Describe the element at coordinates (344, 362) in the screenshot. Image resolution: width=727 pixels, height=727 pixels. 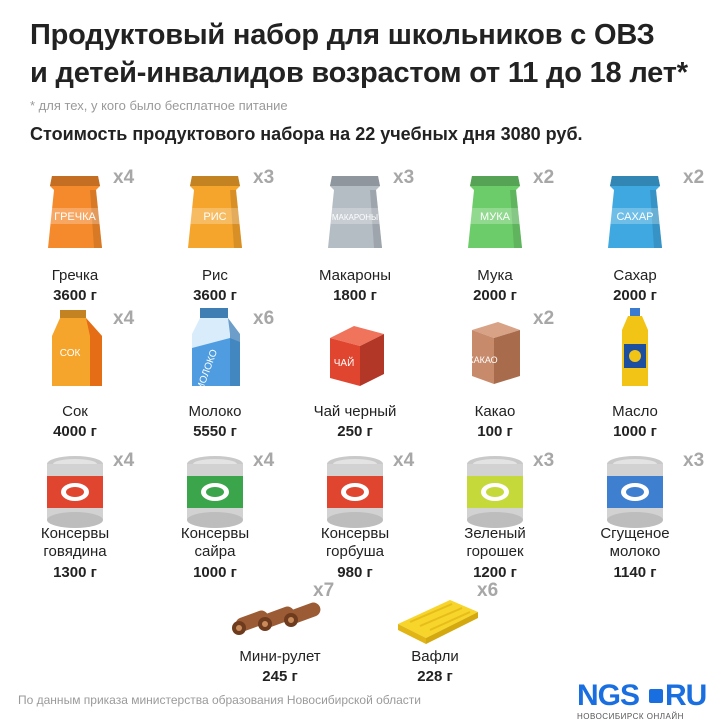
I see `svg-text: ЧАЙ` at that location.